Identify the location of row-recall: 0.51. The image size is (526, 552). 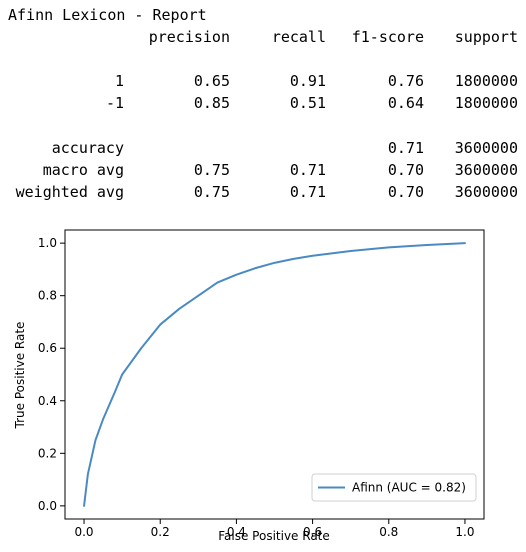
(307, 103).